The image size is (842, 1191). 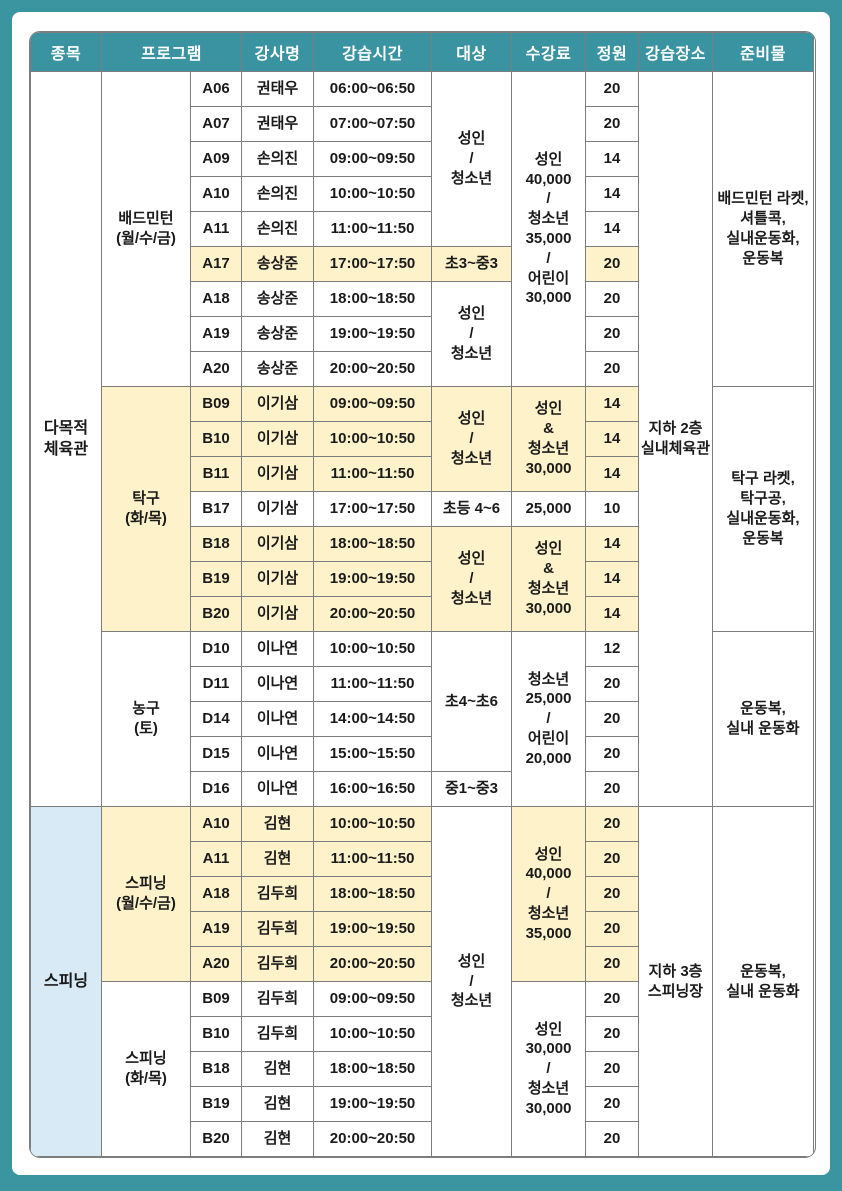 I want to click on cell-code: A18, so click(x=216, y=894).